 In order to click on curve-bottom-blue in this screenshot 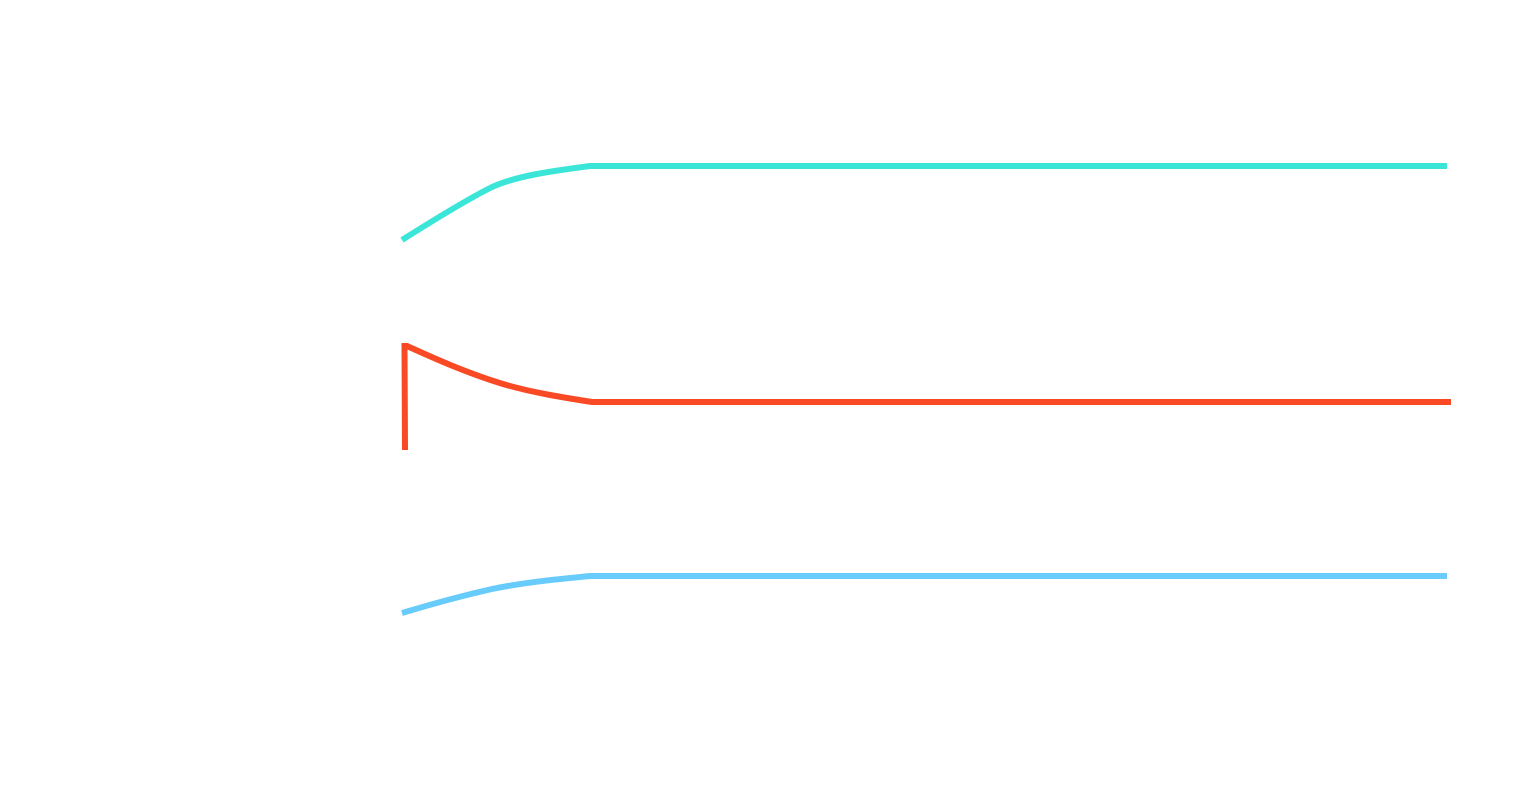, I will do `click(924, 594)`.